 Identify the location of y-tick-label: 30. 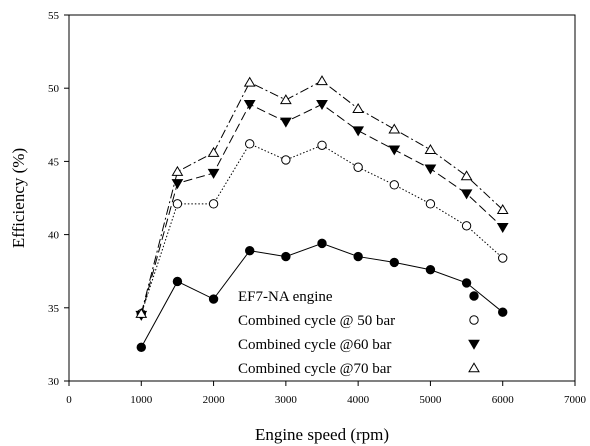
(54, 382).